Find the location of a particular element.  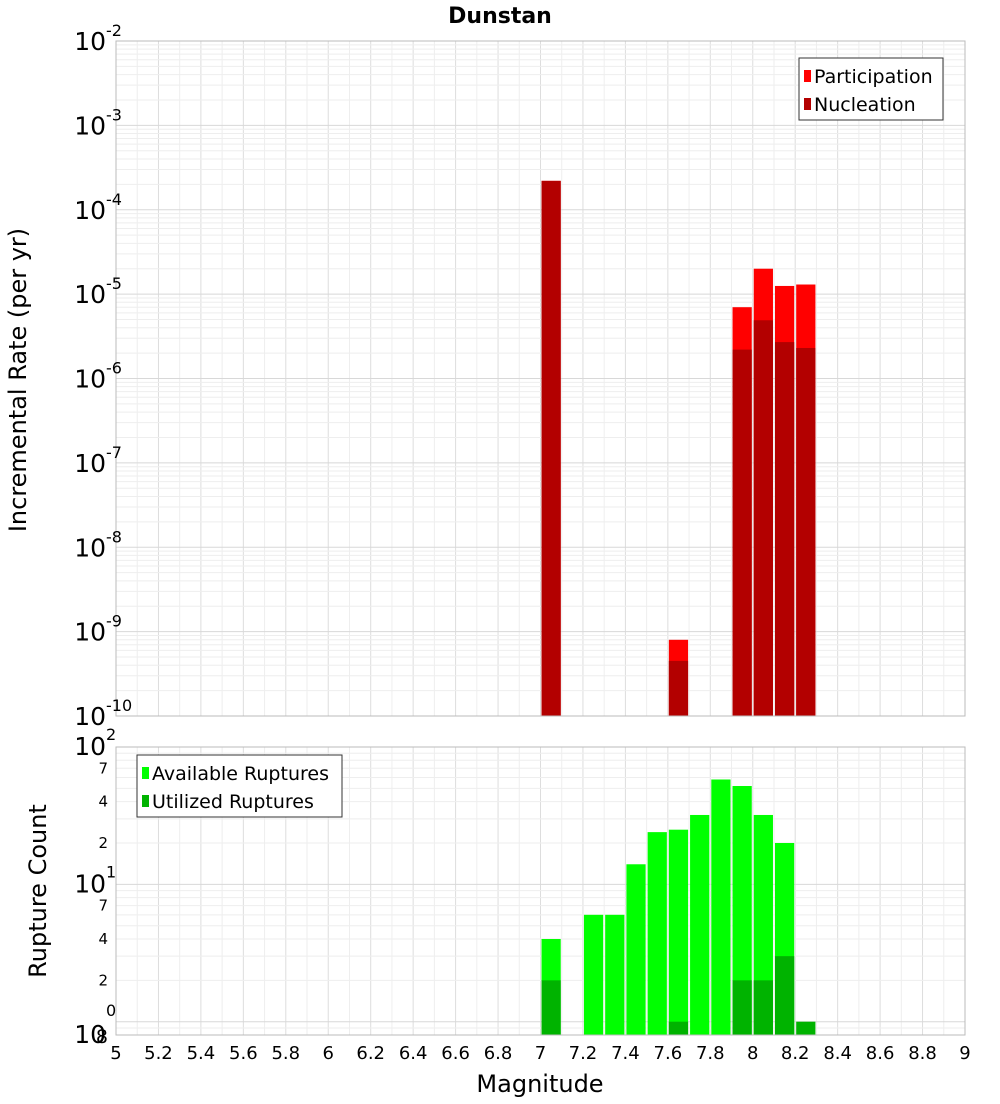

x-tick-label: 9 is located at coordinates (964, 1053).